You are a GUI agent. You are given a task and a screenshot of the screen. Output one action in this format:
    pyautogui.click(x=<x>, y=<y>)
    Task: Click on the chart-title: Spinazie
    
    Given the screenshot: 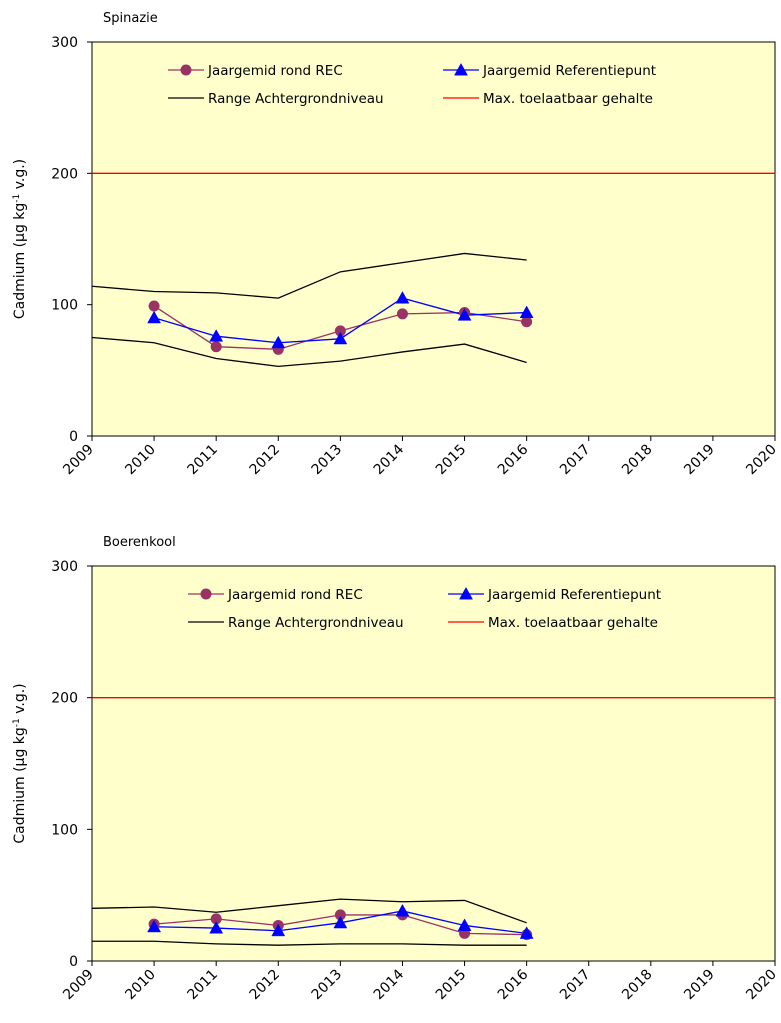 What is the action you would take?
    pyautogui.click(x=130, y=18)
    